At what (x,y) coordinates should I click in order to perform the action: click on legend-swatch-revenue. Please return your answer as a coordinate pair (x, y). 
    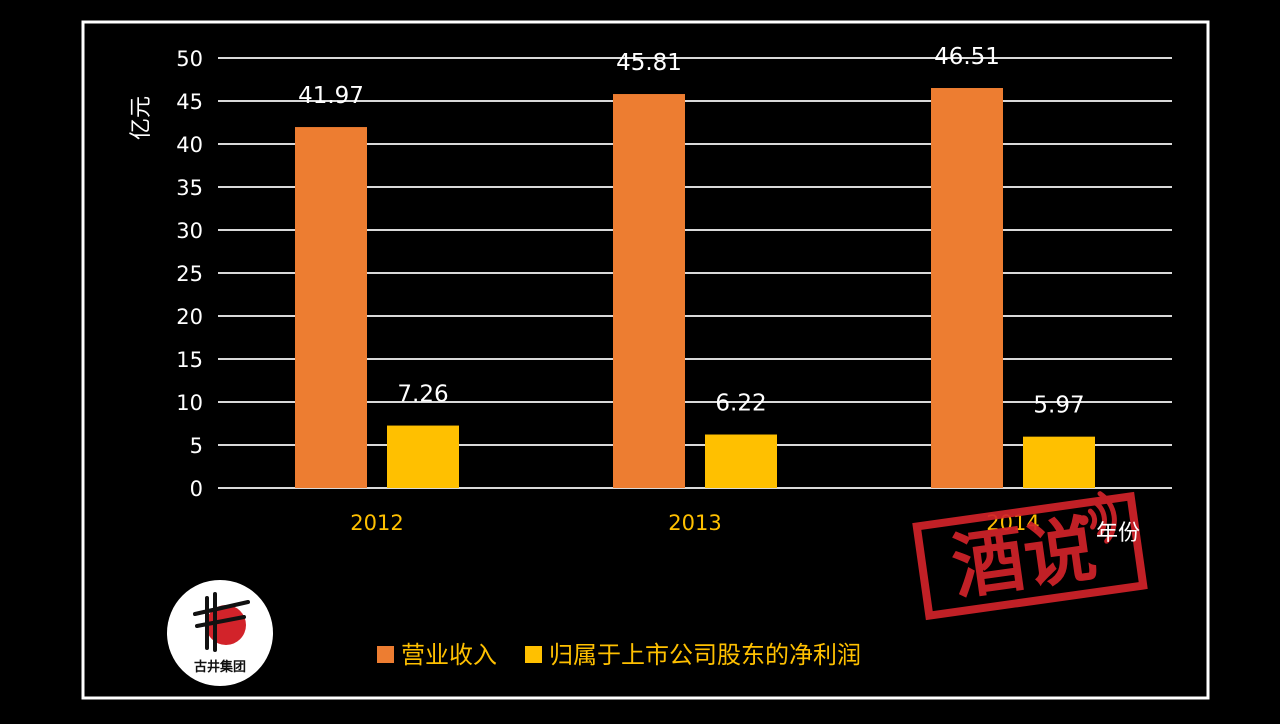
    Looking at the image, I should click on (385, 654).